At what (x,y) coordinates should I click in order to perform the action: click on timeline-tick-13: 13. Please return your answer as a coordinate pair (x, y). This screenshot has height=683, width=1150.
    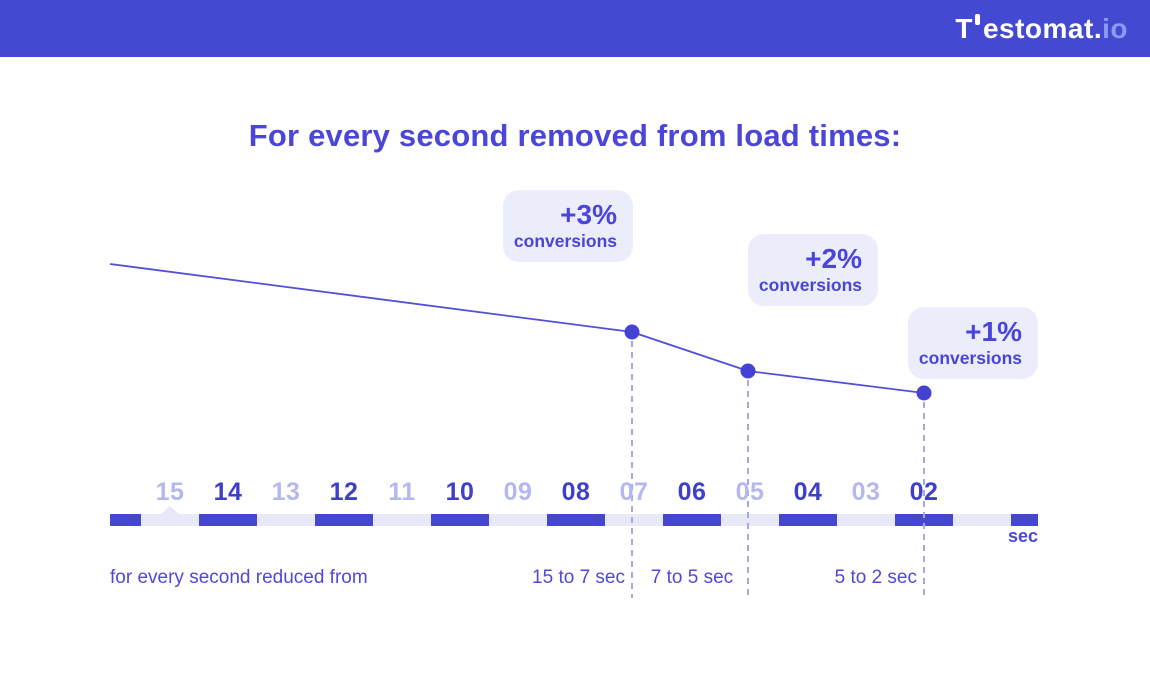
    Looking at the image, I should click on (286, 492).